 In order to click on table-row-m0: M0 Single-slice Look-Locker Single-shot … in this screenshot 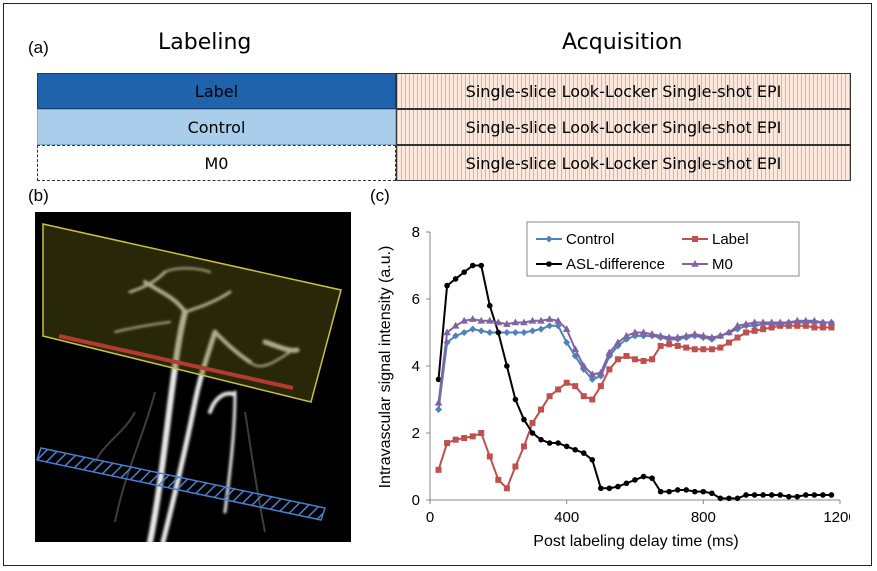, I will do `click(444, 163)`.